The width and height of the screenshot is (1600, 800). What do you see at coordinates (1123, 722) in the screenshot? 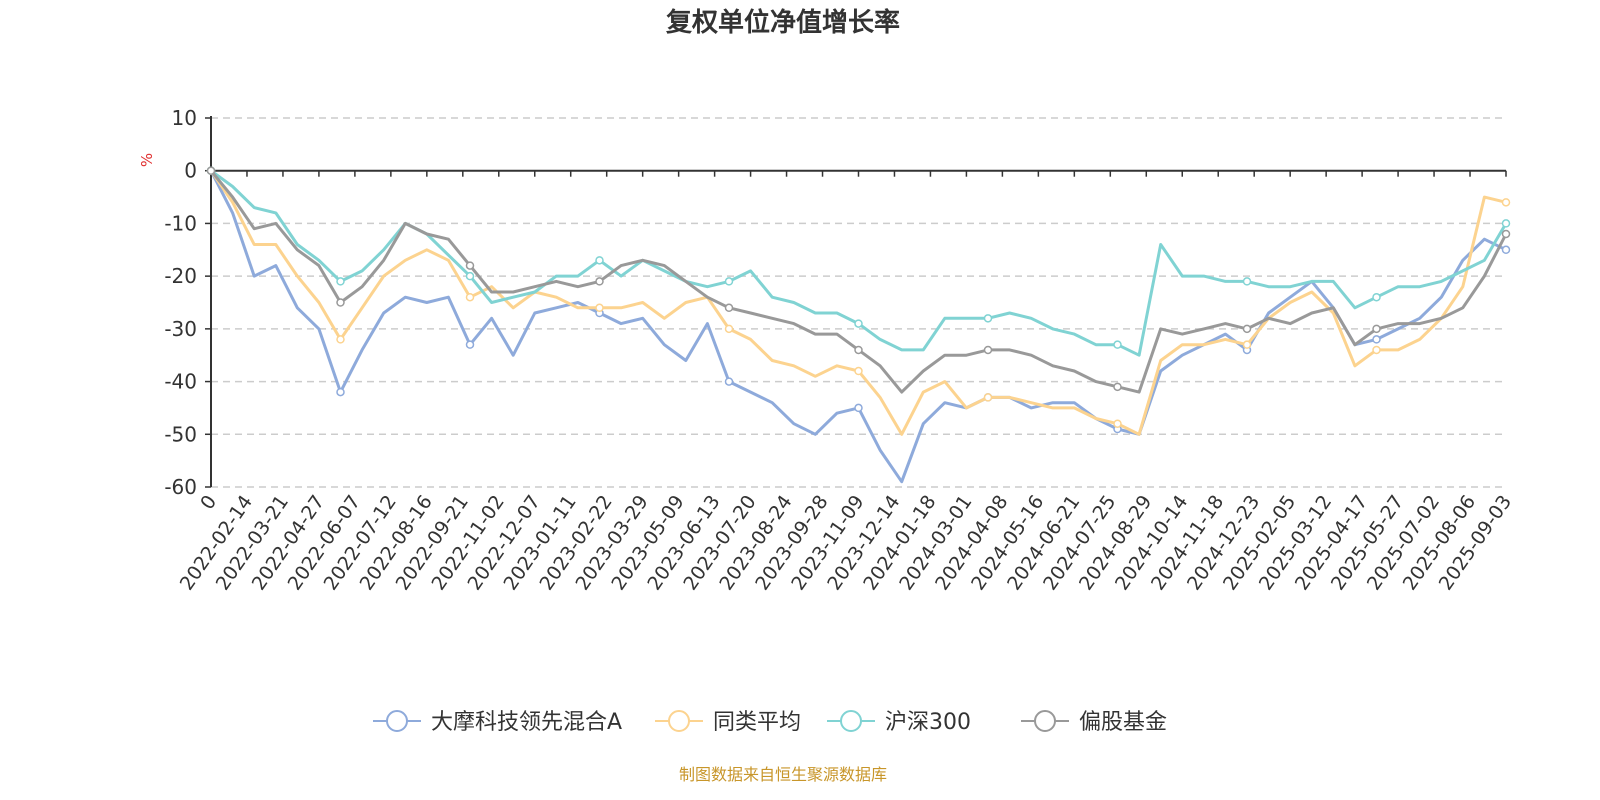
I see `legend-label: 偏股基金` at bounding box center [1123, 722].